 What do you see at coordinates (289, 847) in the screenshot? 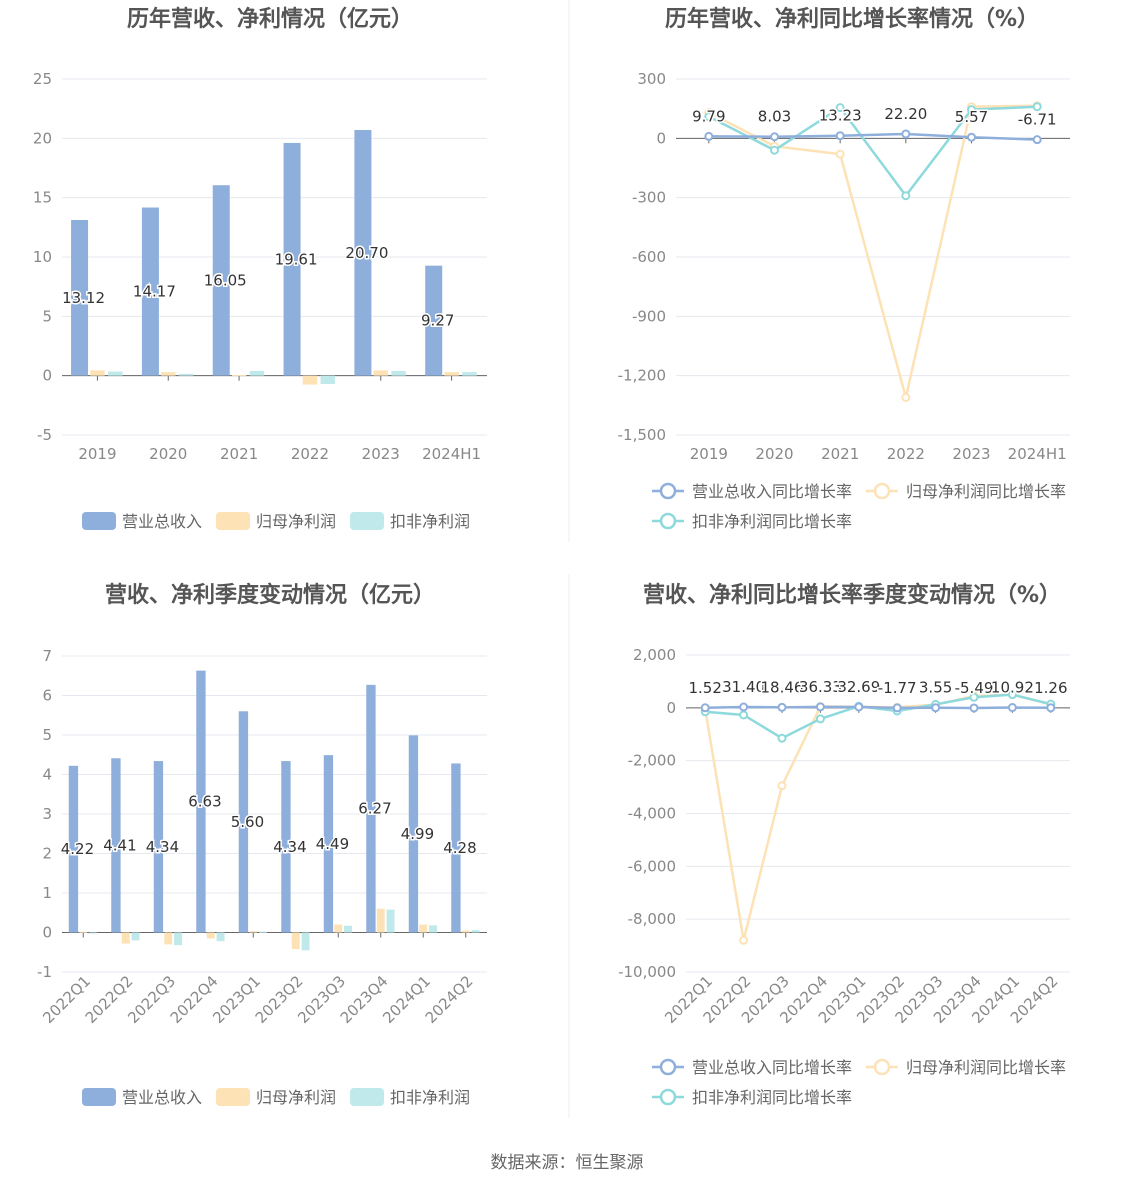
I see `data-label: 4.34` at bounding box center [289, 847].